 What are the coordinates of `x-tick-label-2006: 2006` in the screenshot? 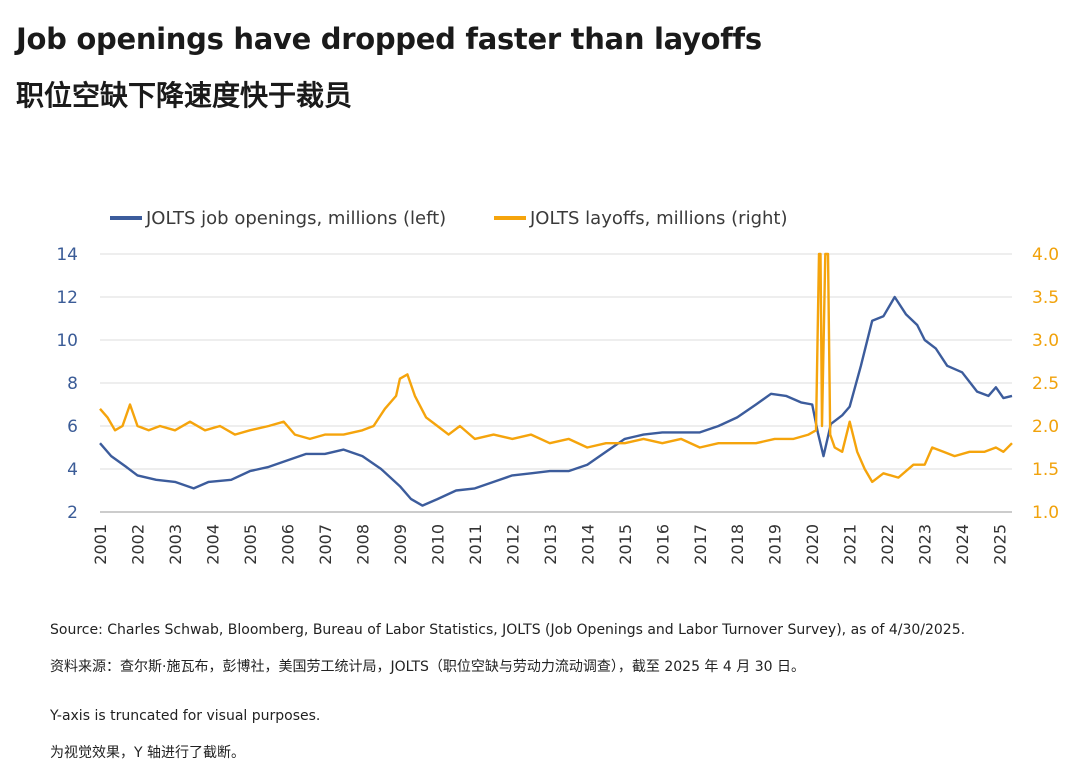 It's located at (287, 544).